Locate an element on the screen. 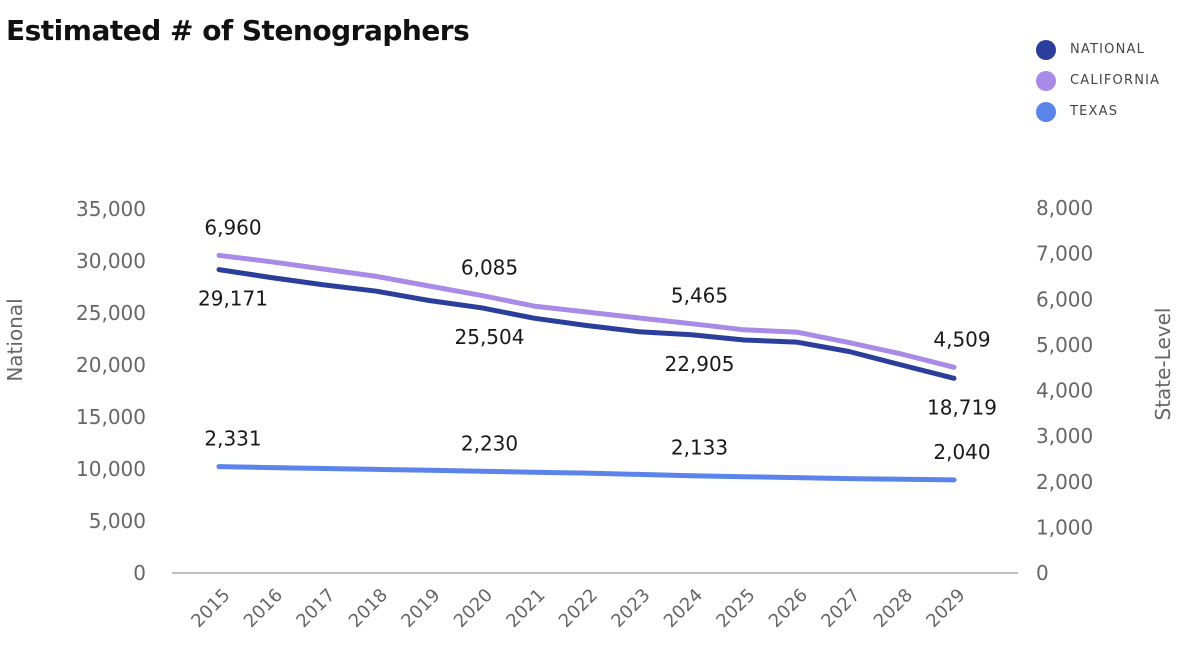  data-label-texas: 2,040 is located at coordinates (961, 452).